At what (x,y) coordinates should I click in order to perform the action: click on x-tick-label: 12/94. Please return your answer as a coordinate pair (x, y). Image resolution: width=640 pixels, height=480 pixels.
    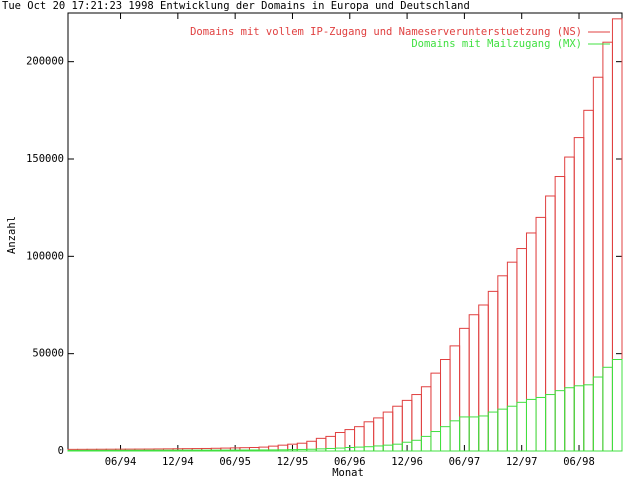
    Looking at the image, I should click on (178, 462).